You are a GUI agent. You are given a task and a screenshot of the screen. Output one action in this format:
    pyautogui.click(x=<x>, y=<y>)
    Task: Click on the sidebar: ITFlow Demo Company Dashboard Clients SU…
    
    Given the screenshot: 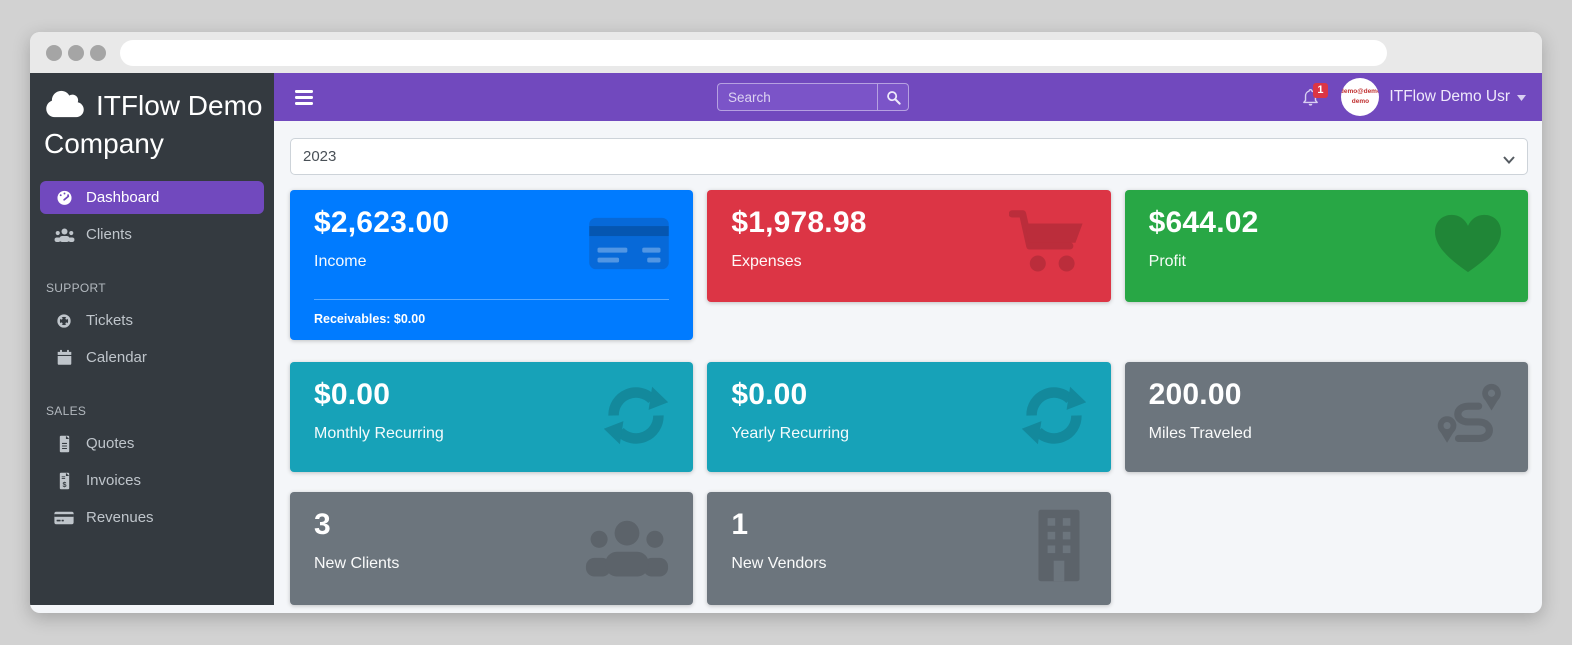 What is the action you would take?
    pyautogui.click(x=152, y=339)
    